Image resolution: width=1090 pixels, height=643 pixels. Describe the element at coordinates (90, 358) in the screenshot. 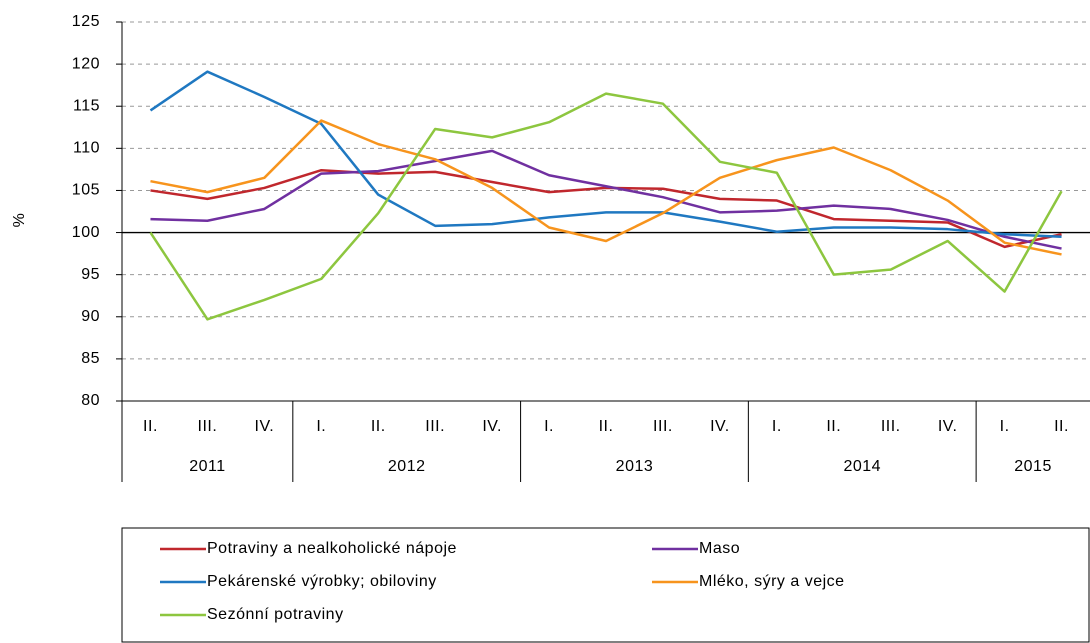

I see `y-tick-label: 85` at that location.